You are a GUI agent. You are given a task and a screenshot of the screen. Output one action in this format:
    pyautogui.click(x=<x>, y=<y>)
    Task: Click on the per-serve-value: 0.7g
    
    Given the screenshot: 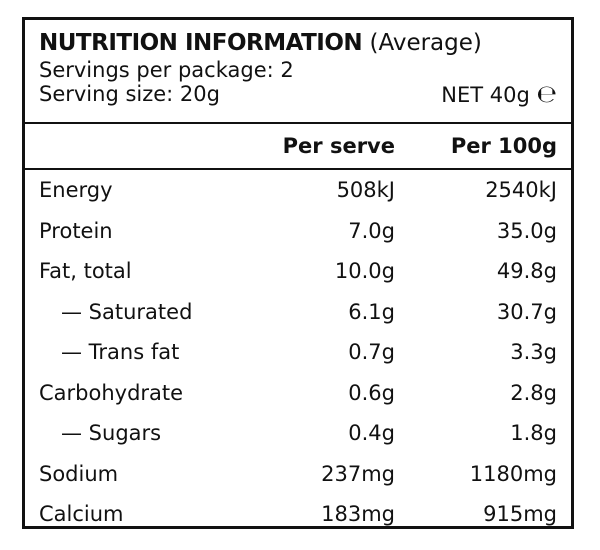 What is the action you would take?
    pyautogui.click(x=371, y=352)
    